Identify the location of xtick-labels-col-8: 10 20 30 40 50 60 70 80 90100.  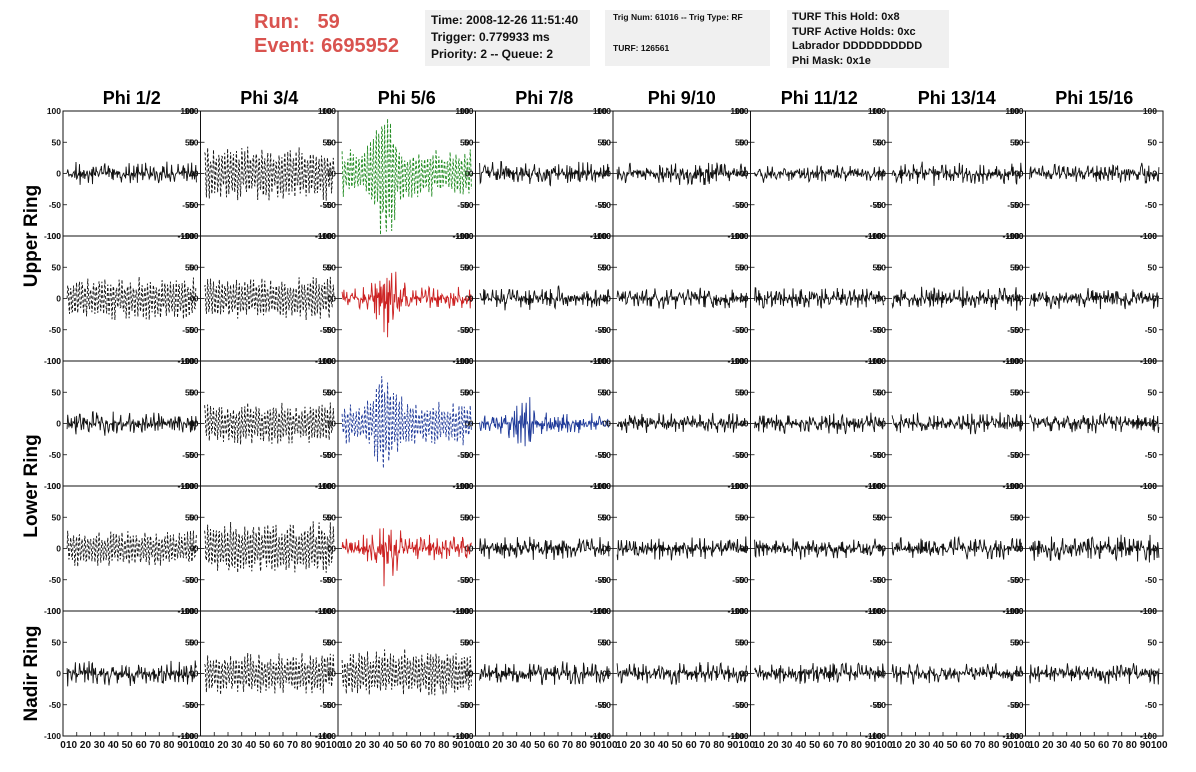
(1098, 745).